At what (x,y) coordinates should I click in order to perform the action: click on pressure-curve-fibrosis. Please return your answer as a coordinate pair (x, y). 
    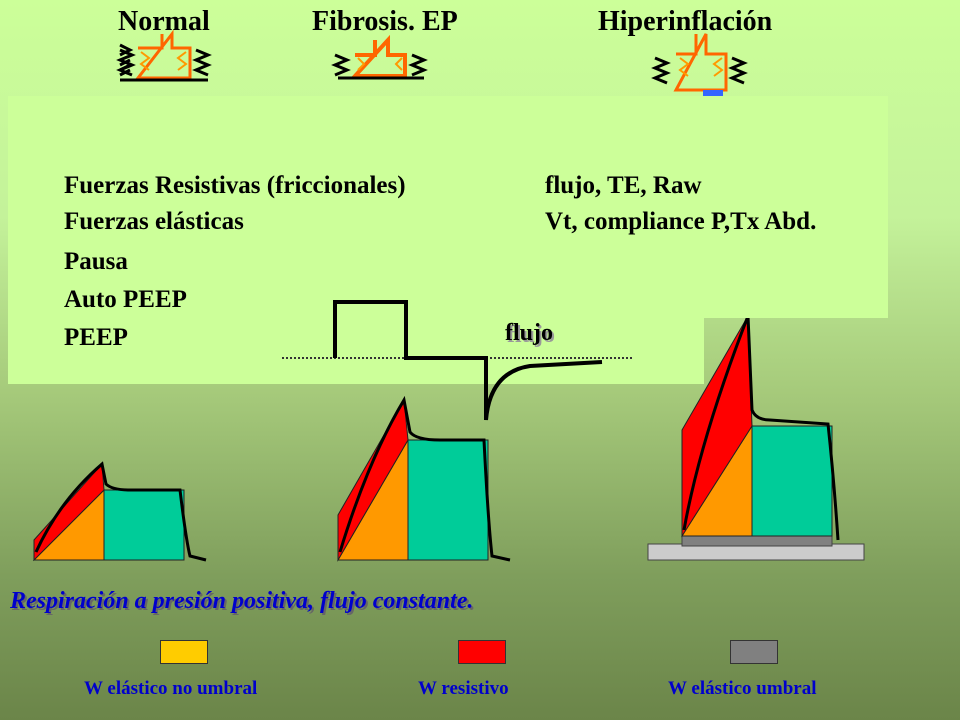
    Looking at the image, I should click on (424, 478).